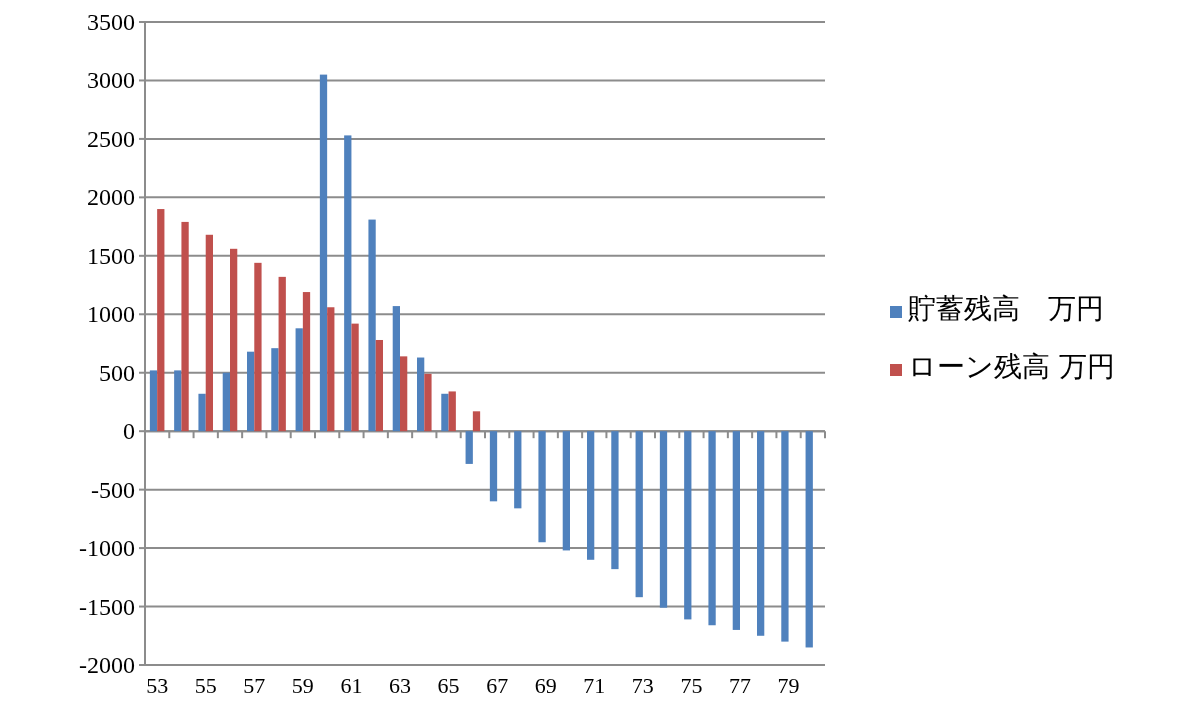 This screenshot has width=1200, height=705. What do you see at coordinates (351, 685) in the screenshot?
I see `x-tick-label: 61` at bounding box center [351, 685].